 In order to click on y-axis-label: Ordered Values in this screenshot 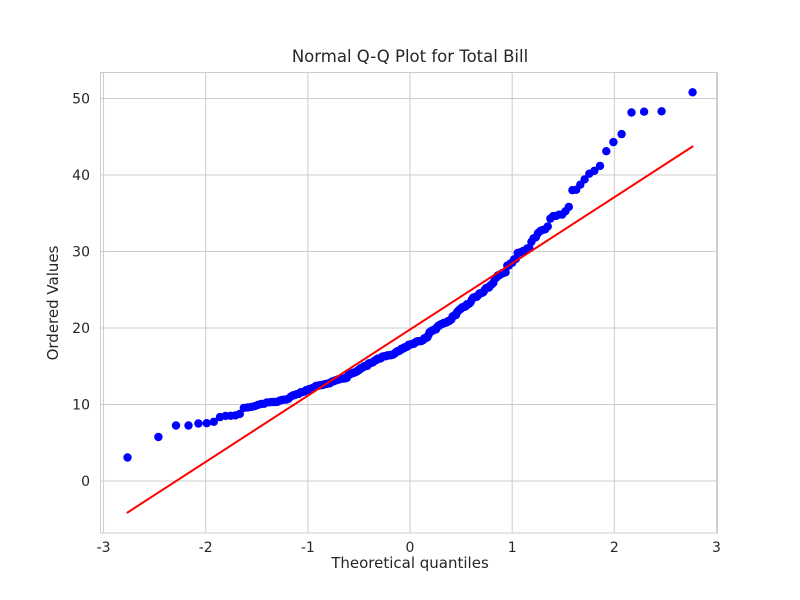, I will do `click(53, 302)`.